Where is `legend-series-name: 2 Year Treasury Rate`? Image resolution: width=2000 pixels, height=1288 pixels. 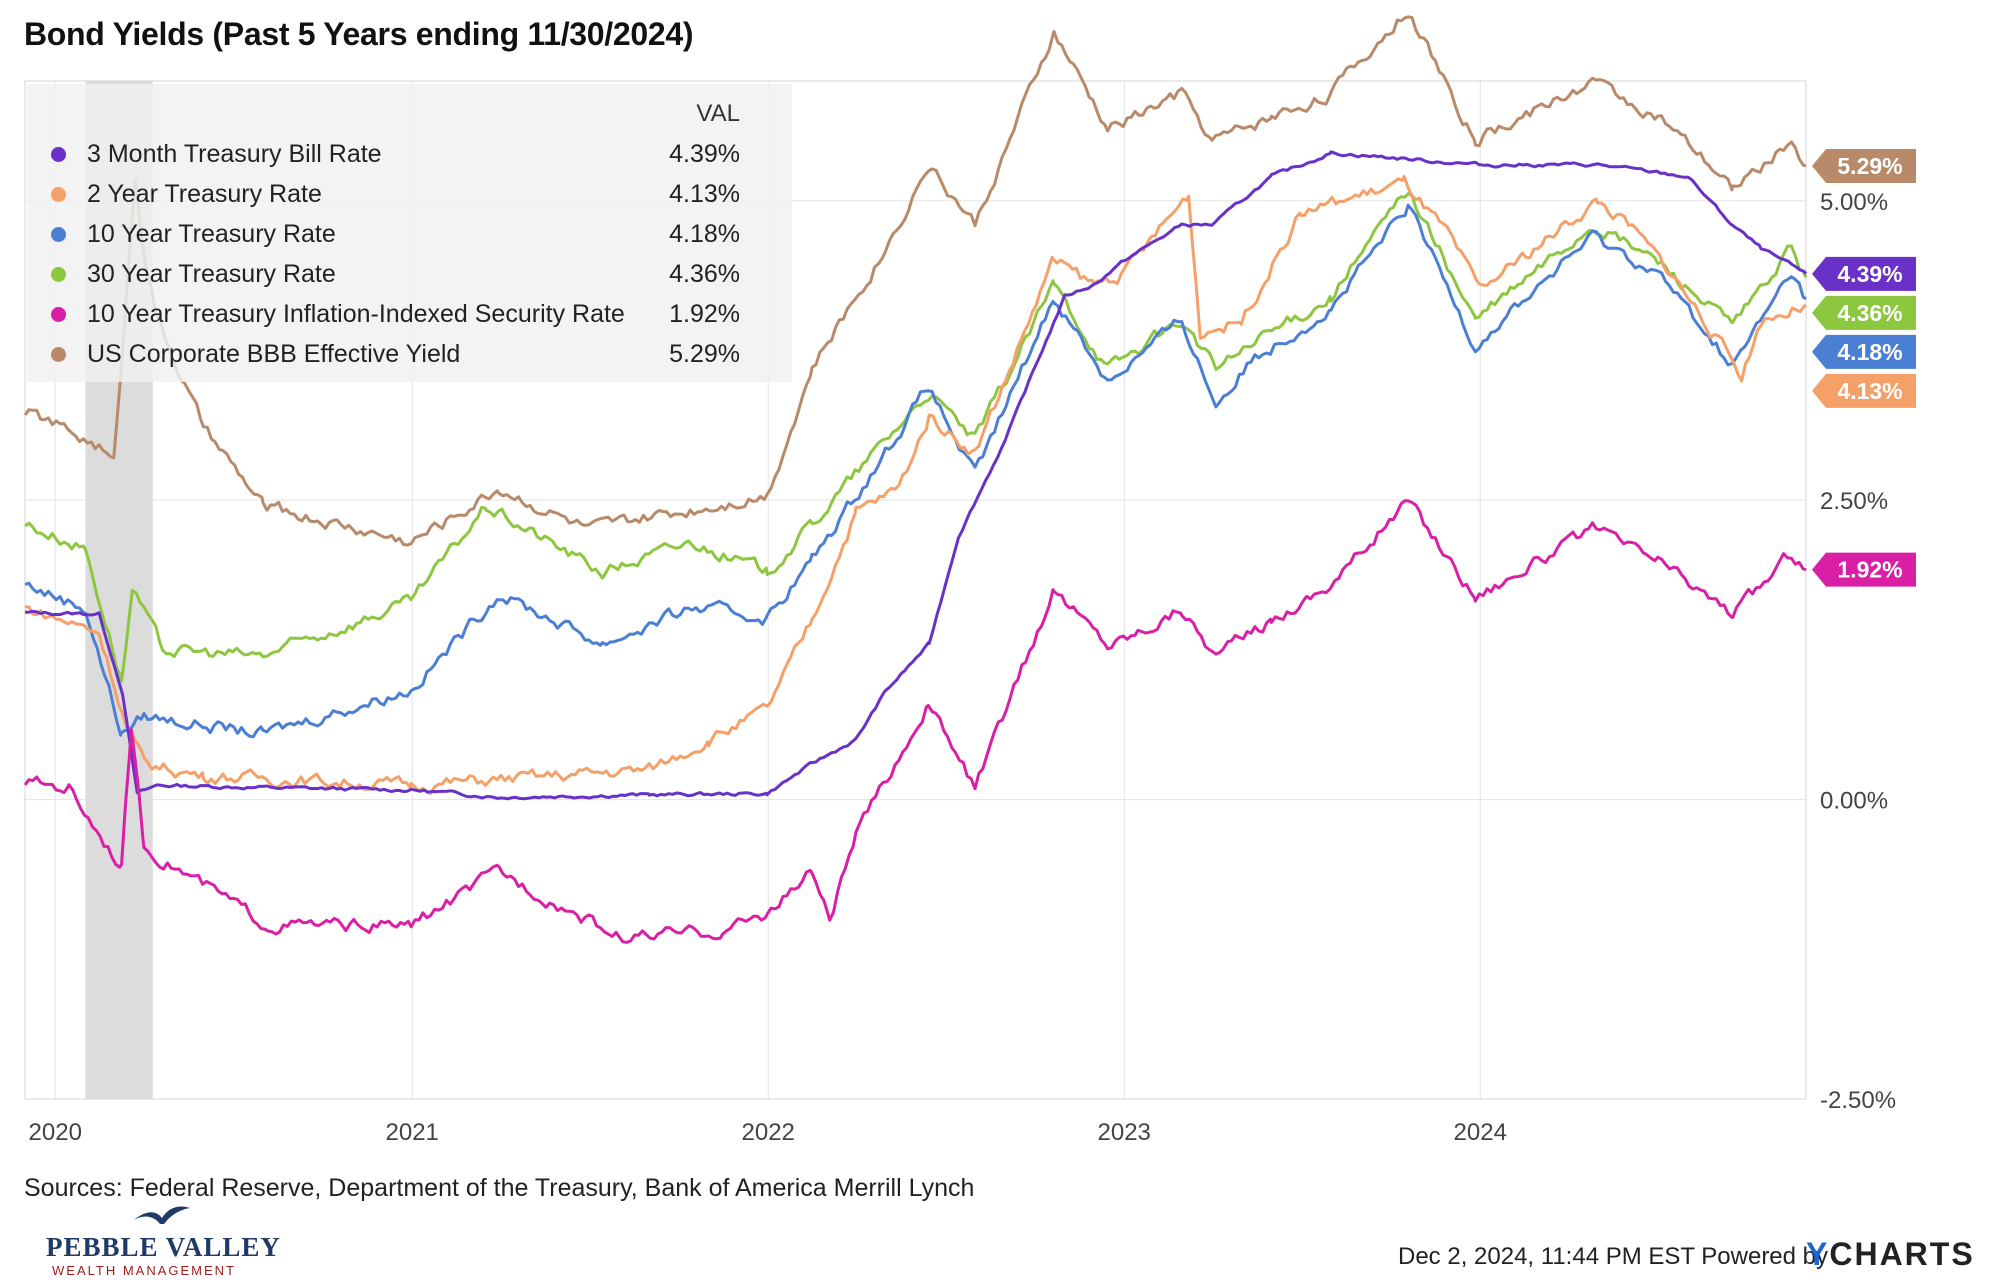 legend-series-name: 2 Year Treasury Rate is located at coordinates (204, 194).